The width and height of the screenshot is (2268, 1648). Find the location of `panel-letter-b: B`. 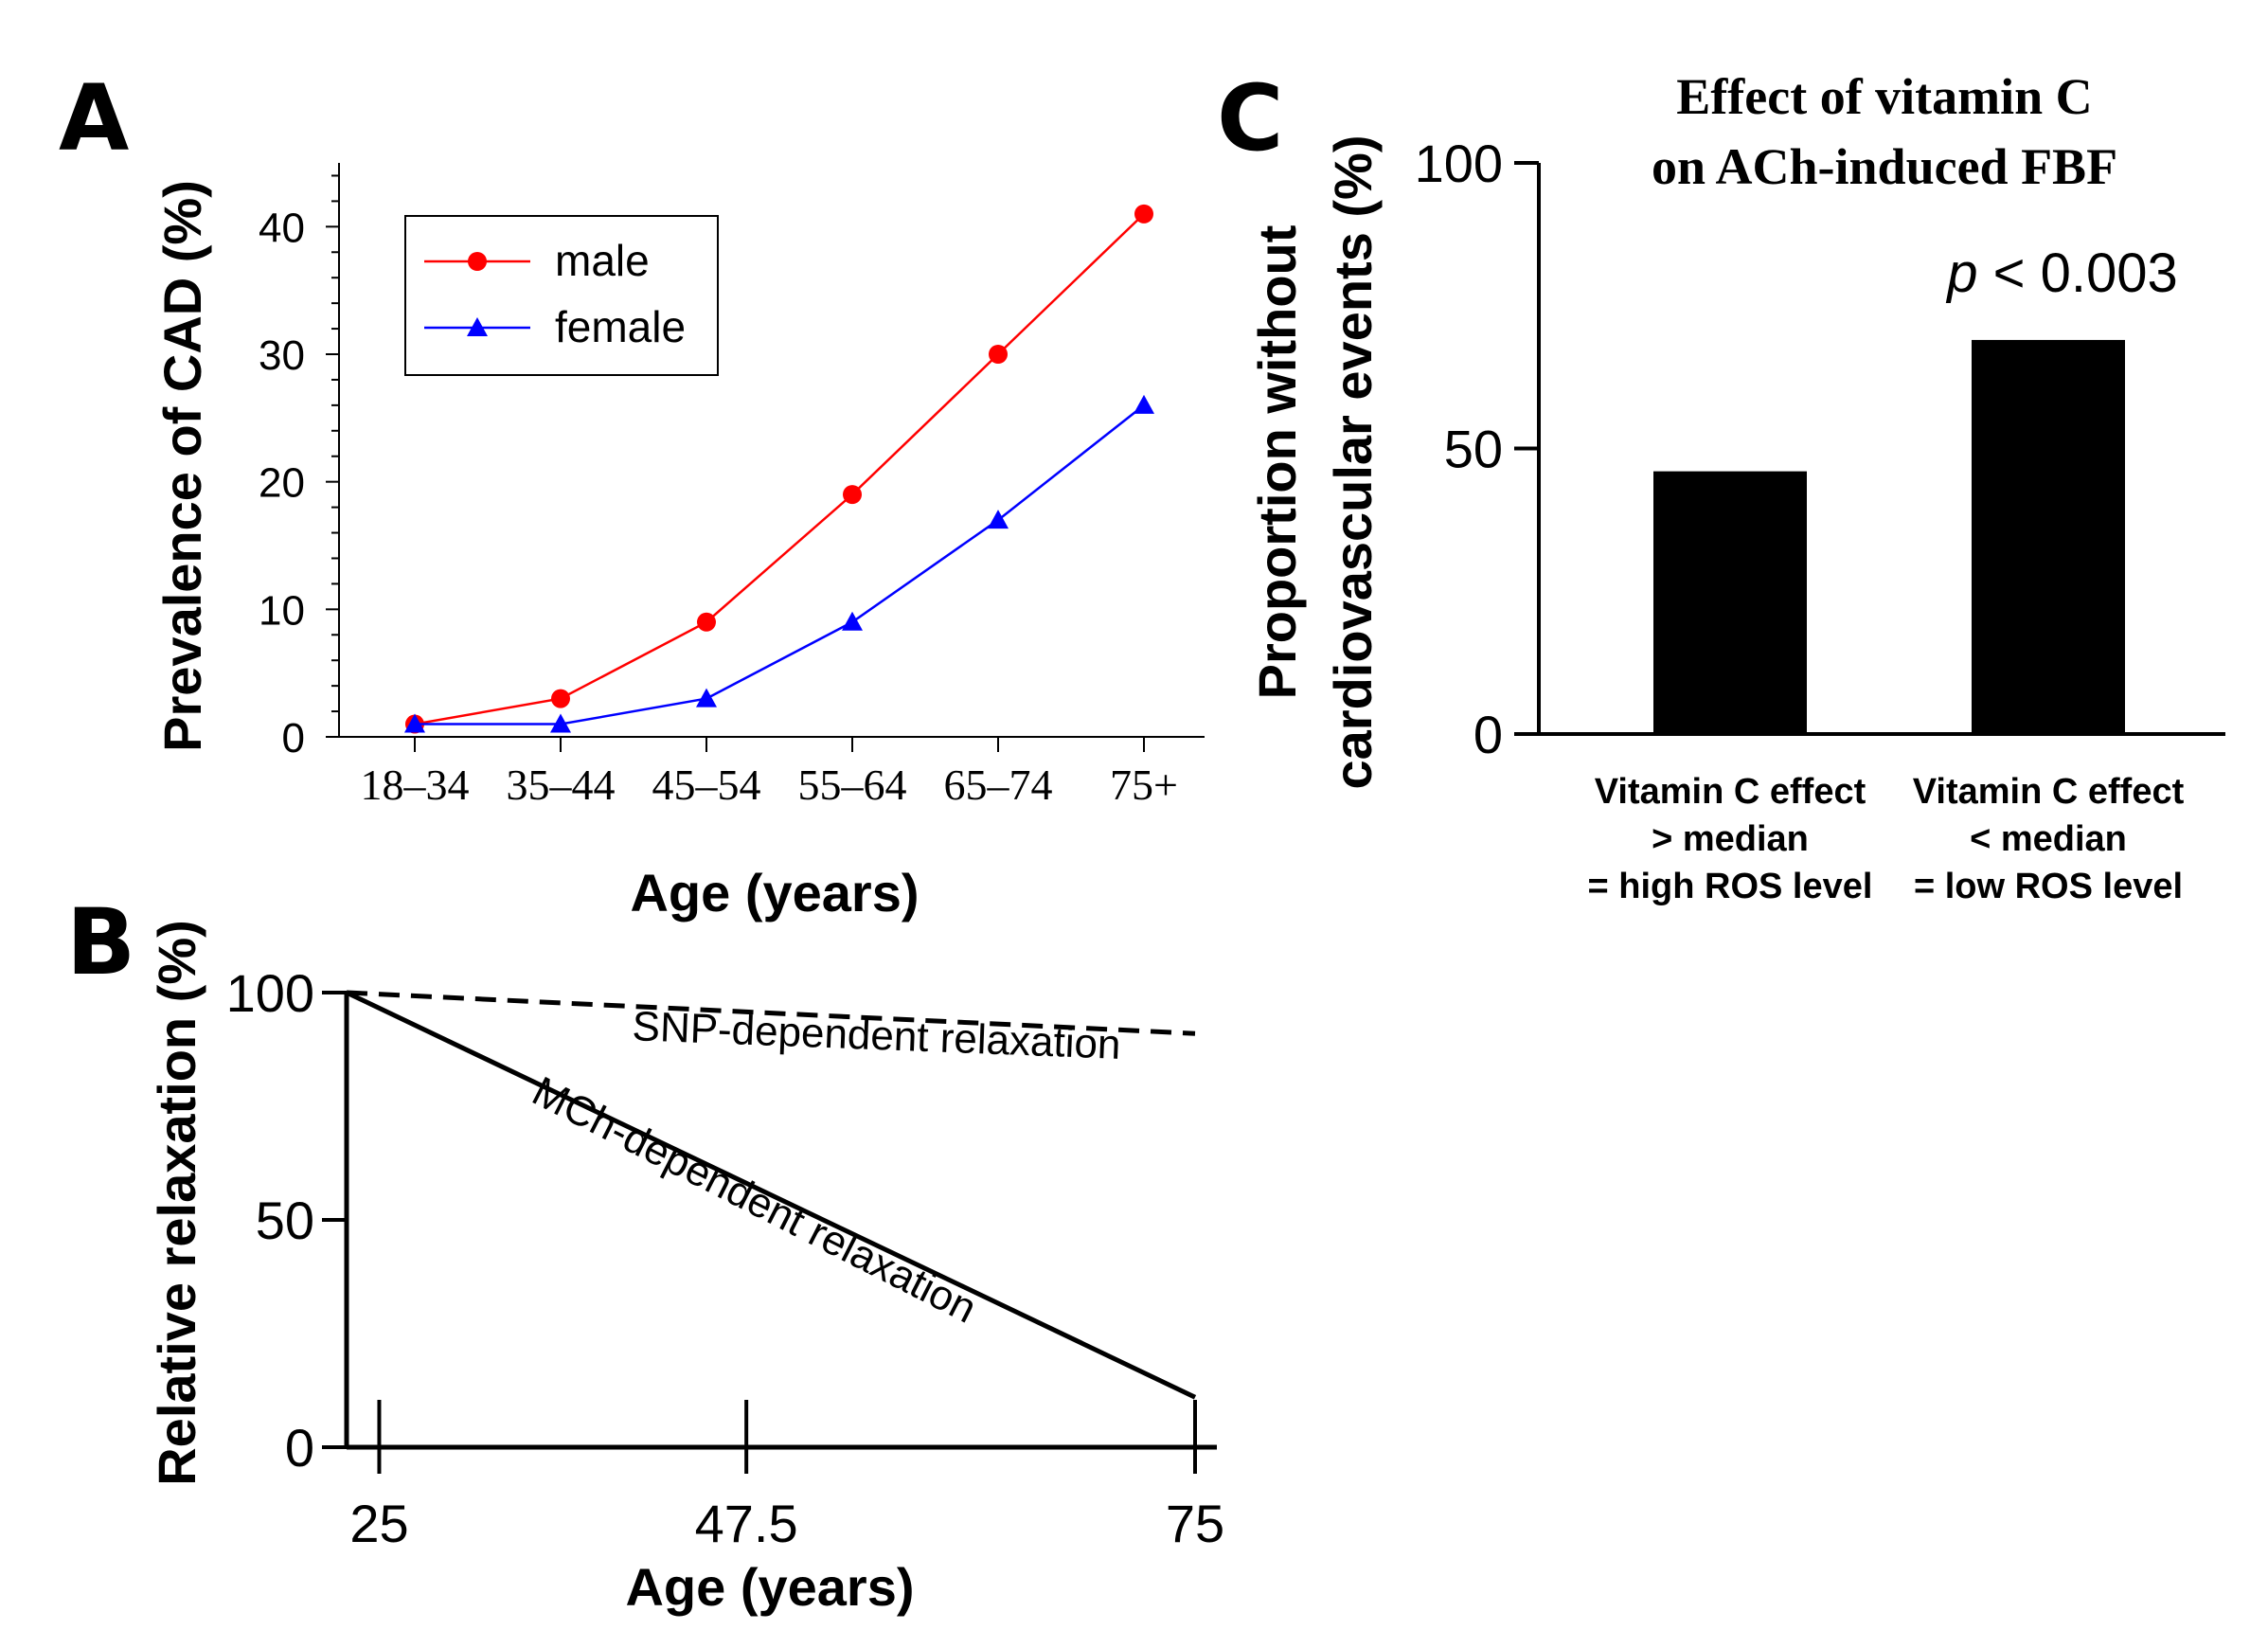

panel-letter-b: B is located at coordinates (100, 942).